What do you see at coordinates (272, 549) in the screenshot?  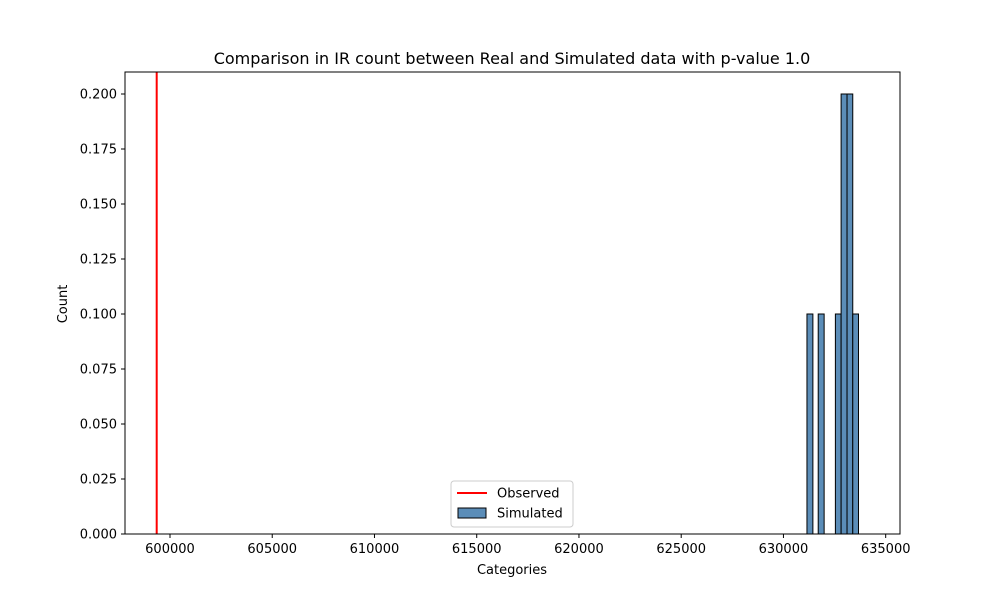 I see `x-tick-label: 605000` at bounding box center [272, 549].